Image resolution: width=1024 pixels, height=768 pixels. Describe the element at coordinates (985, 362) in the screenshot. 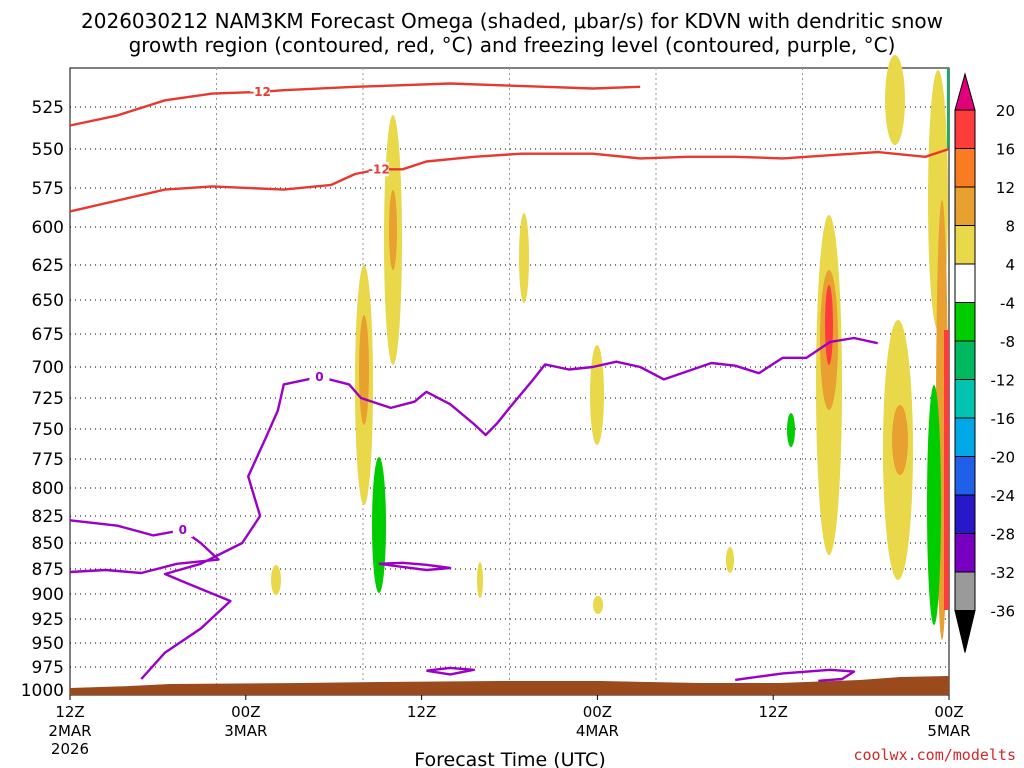

I see `colorbar: 20 16 12 8 4 -4 -8 -12 -16 -20 -24 -28 -32 -36` at that location.